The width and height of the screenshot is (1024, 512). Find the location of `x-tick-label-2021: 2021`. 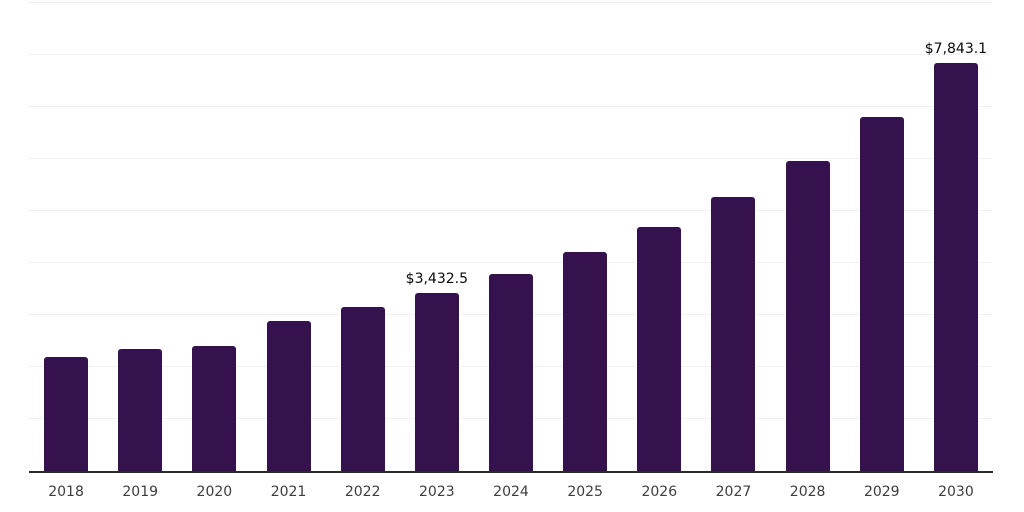

x-tick-label-2021: 2021 is located at coordinates (288, 492).